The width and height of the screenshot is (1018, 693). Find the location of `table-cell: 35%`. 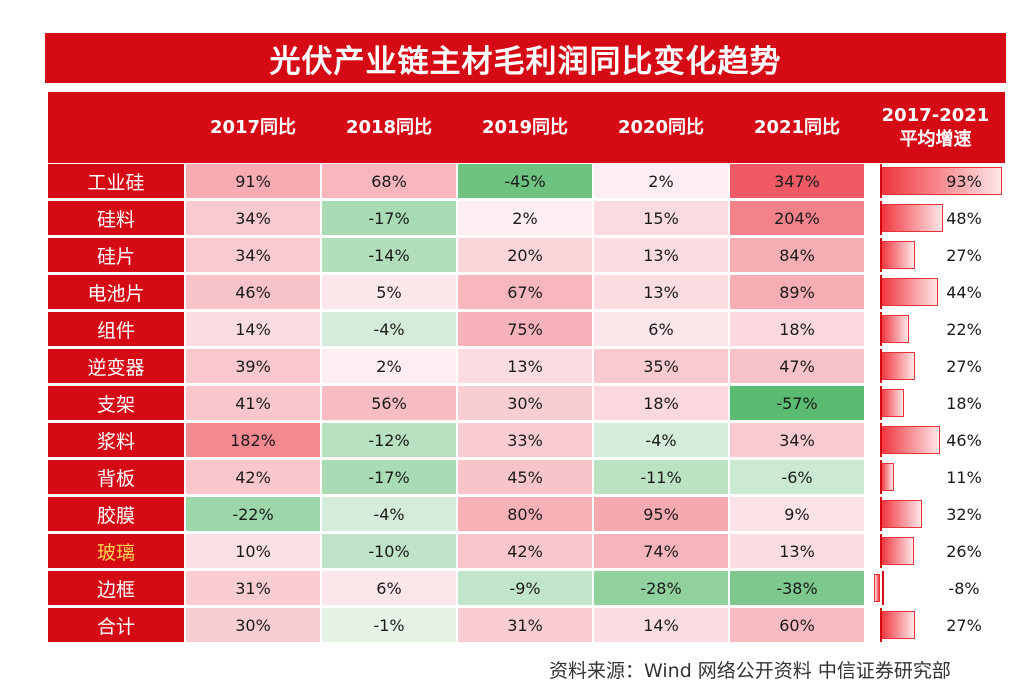

table-cell: 35% is located at coordinates (661, 366).